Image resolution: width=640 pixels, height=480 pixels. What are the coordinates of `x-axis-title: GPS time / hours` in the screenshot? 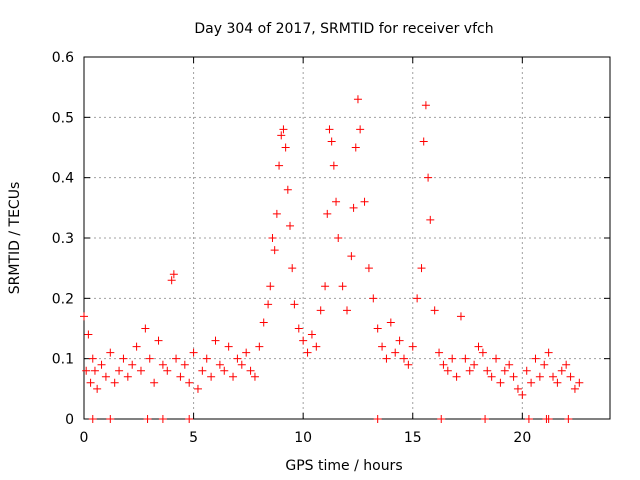 It's located at (343, 466).